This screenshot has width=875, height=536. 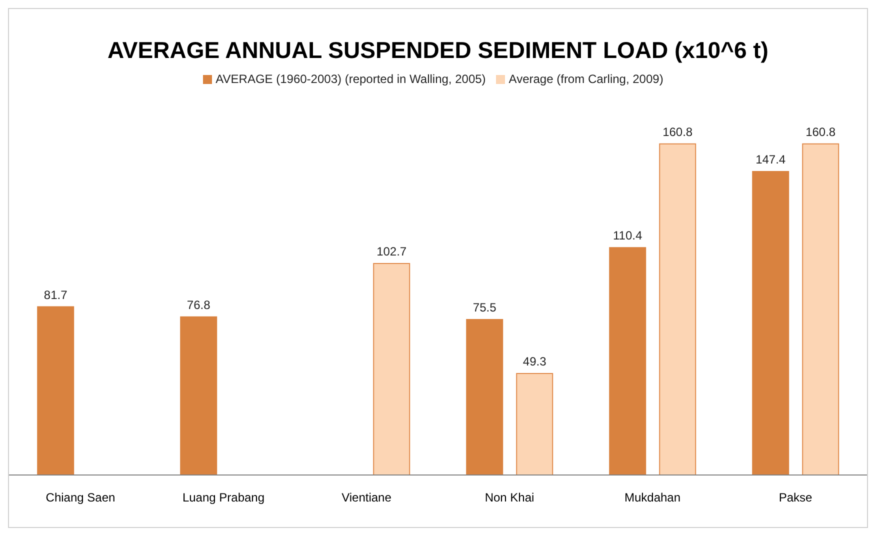 I want to click on x-tick-label: Non Khai, so click(x=509, y=497).